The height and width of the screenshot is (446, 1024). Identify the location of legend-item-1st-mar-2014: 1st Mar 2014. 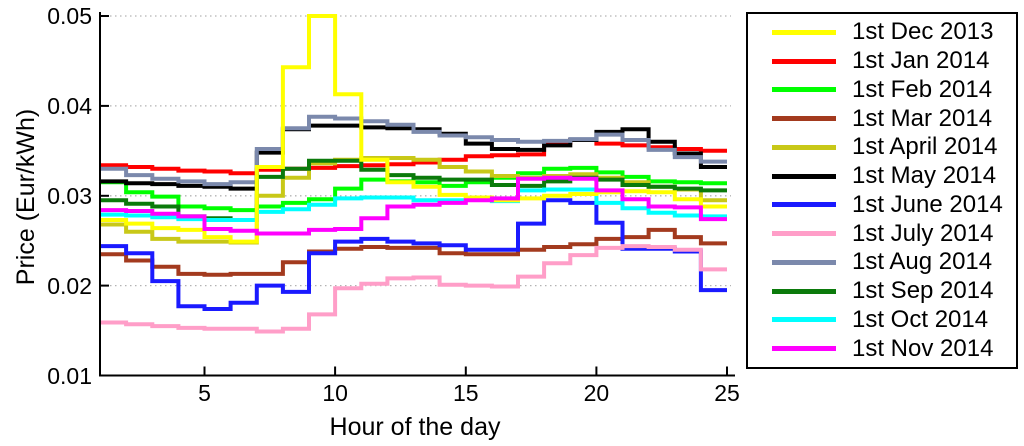
(882, 119).